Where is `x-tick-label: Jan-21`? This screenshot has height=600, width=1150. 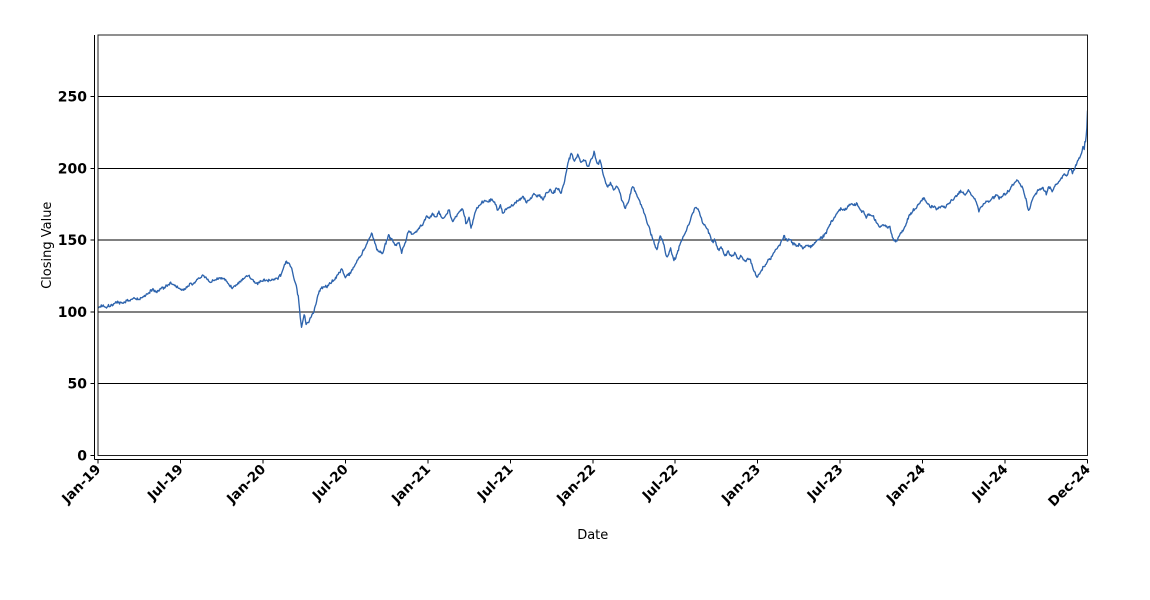 x-tick-label: Jan-21 is located at coordinates (411, 485).